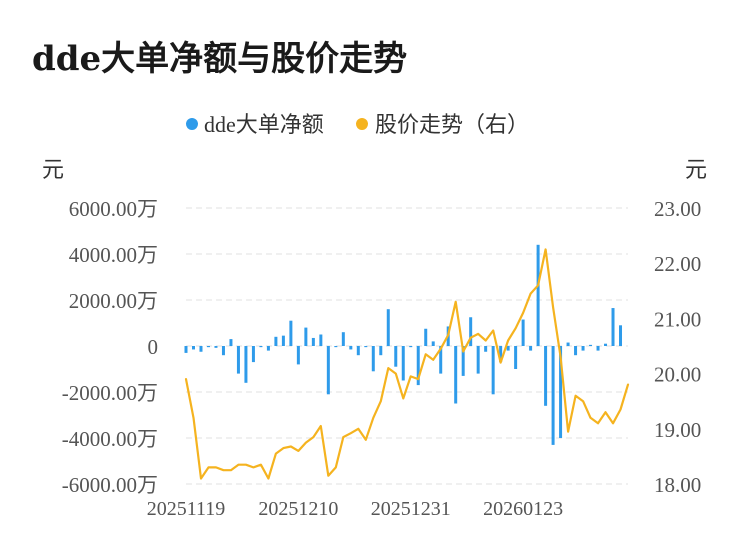 This screenshot has width=750, height=558. Describe the element at coordinates (677, 319) in the screenshot. I see `right-tick-label: 21.00` at that location.